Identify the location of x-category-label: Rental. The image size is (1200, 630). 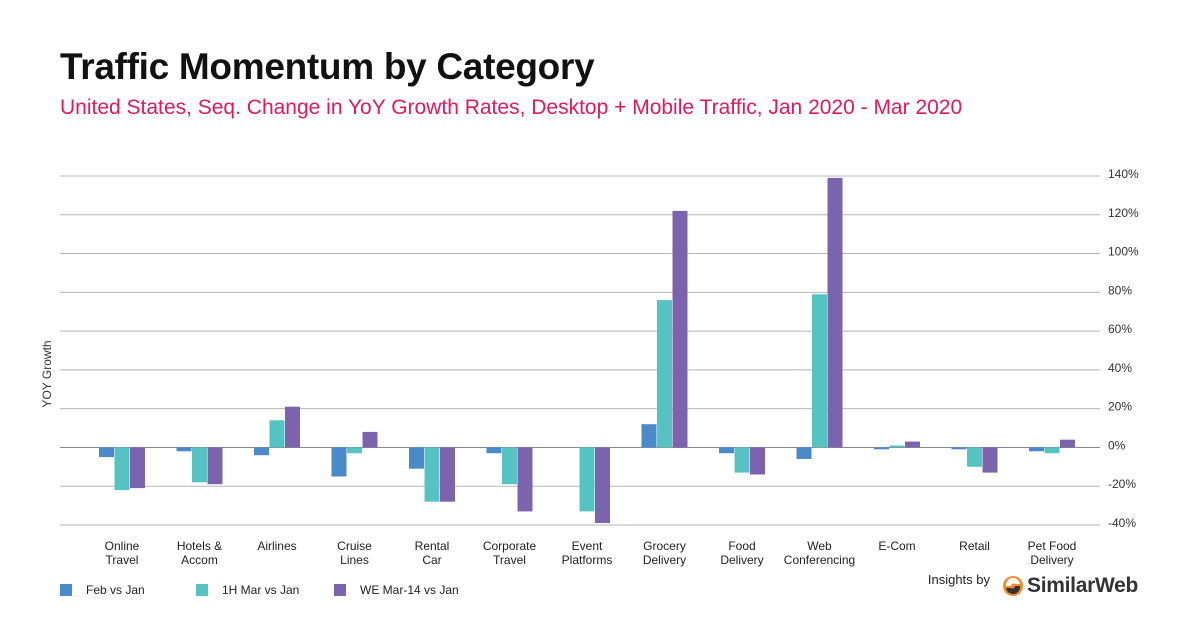
(432, 546).